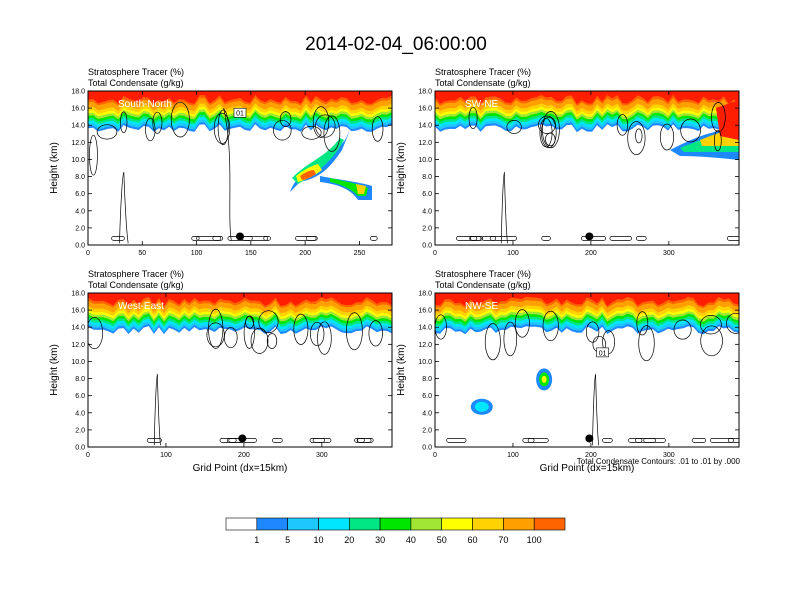 The image size is (792, 612). Describe the element at coordinates (503, 540) in the screenshot. I see `colorbar-label: 70` at that location.